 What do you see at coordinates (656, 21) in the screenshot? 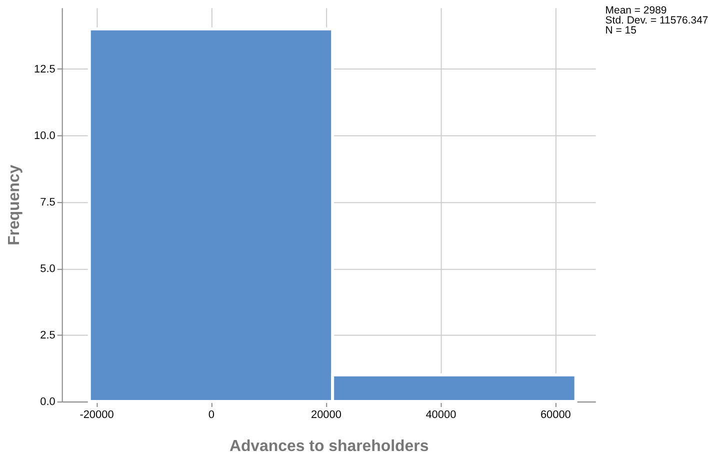
I see `text: Std. Dev. = 11576.347` at bounding box center [656, 21].